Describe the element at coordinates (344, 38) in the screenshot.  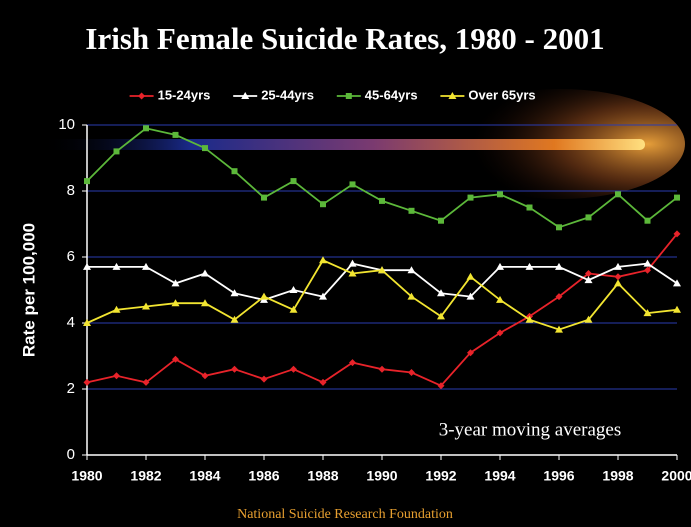
I see `chart-title: Irish Female Suicide Rates, 1980 - 2001` at that location.